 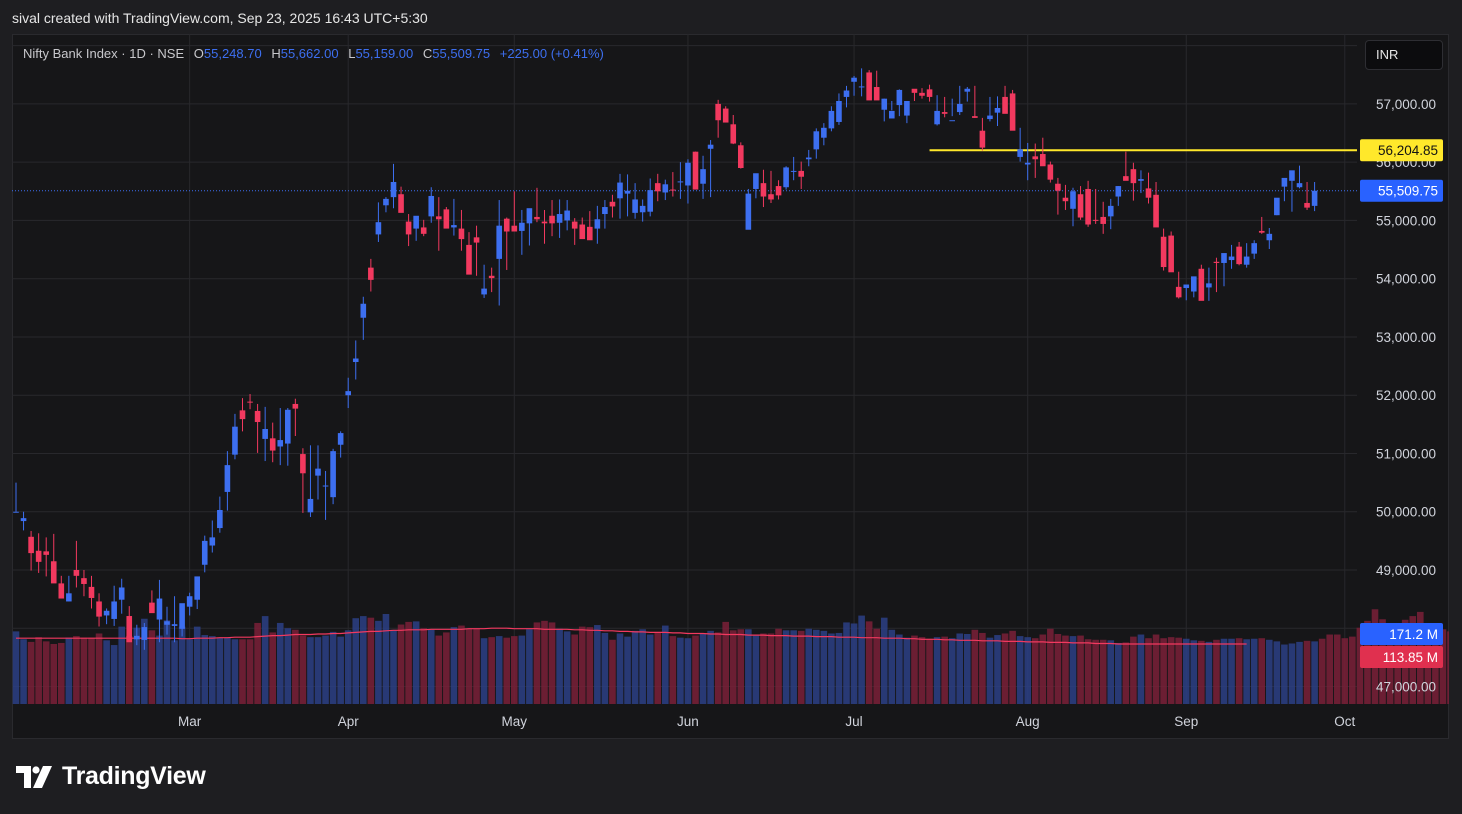 What do you see at coordinates (1408, 150) in the screenshot?
I see `level-price-tag-text: 56,204.85` at bounding box center [1408, 150].